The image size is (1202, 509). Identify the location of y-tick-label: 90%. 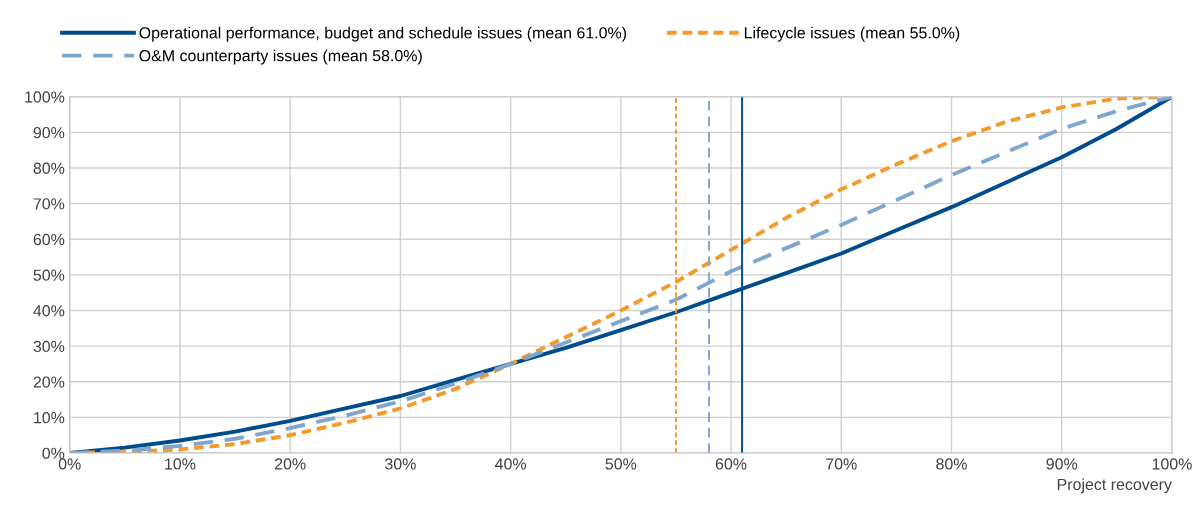
(49, 132).